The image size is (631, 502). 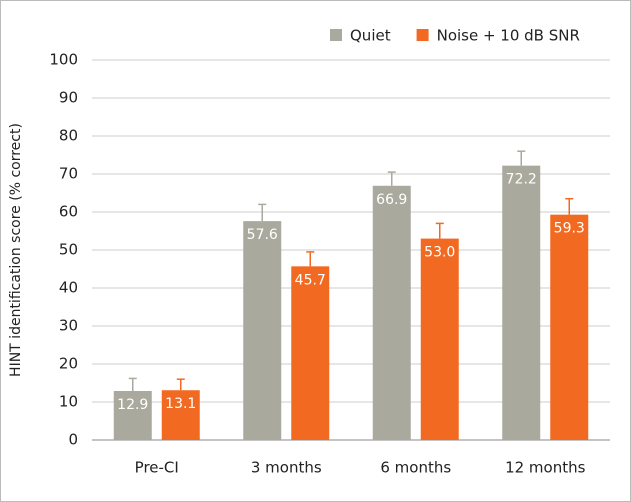 I want to click on y-tick-label: 60, so click(x=68, y=212).